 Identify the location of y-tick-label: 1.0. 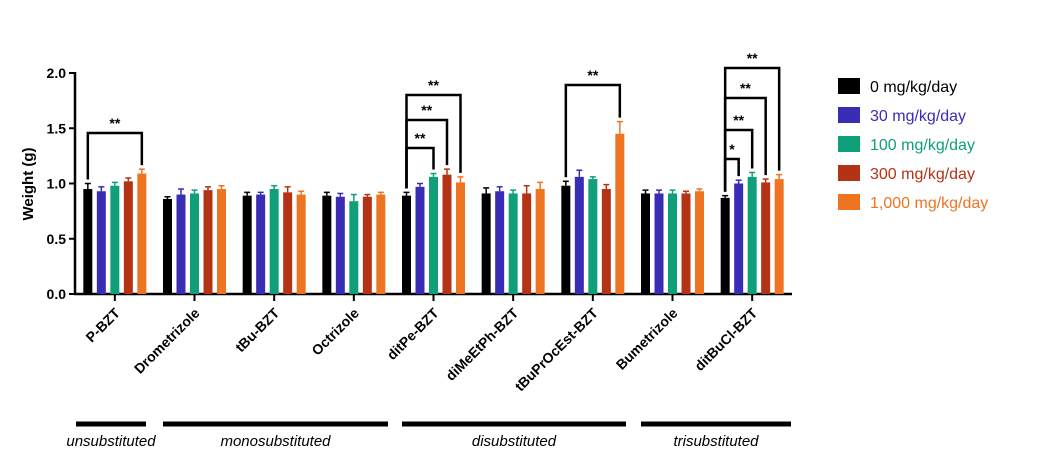
(57, 184).